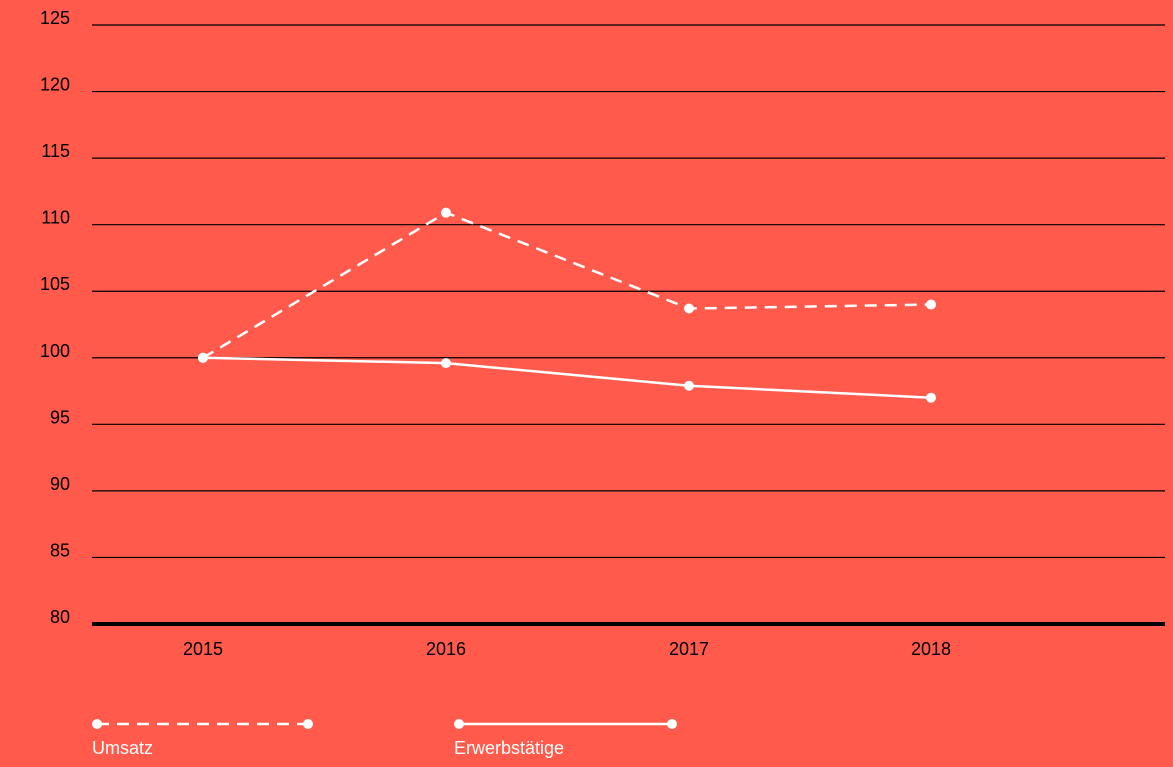 The height and width of the screenshot is (767, 1173). Describe the element at coordinates (55, 151) in the screenshot. I see `y-tick-label: 115` at that location.